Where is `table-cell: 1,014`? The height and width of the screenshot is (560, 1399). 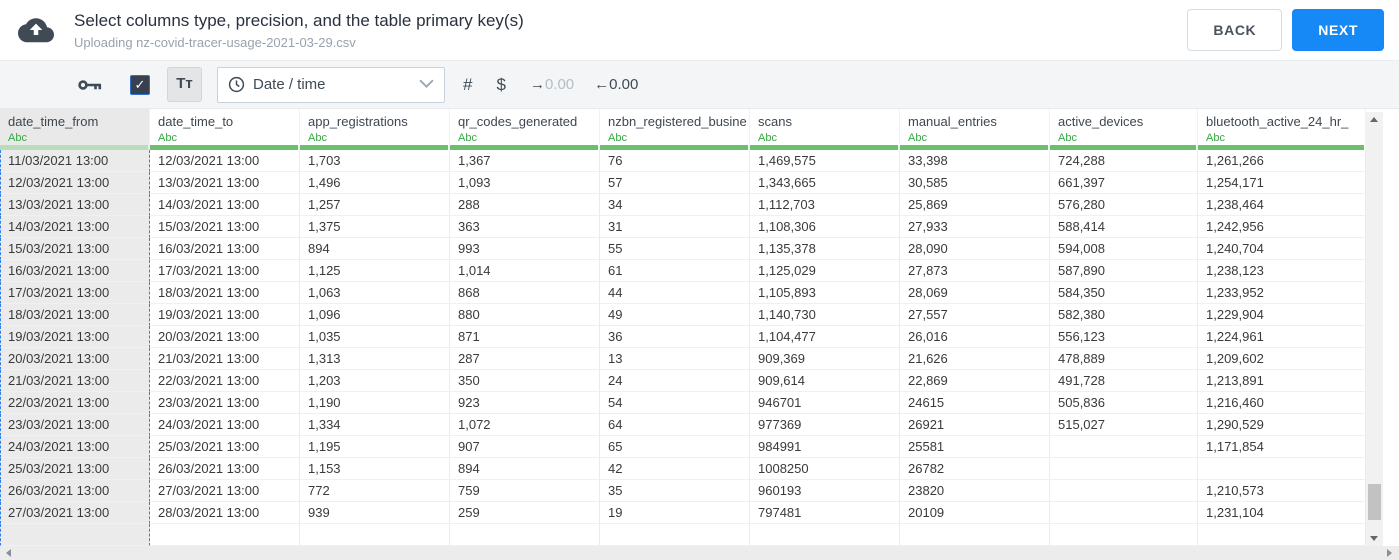 table-cell: 1,014 is located at coordinates (525, 271).